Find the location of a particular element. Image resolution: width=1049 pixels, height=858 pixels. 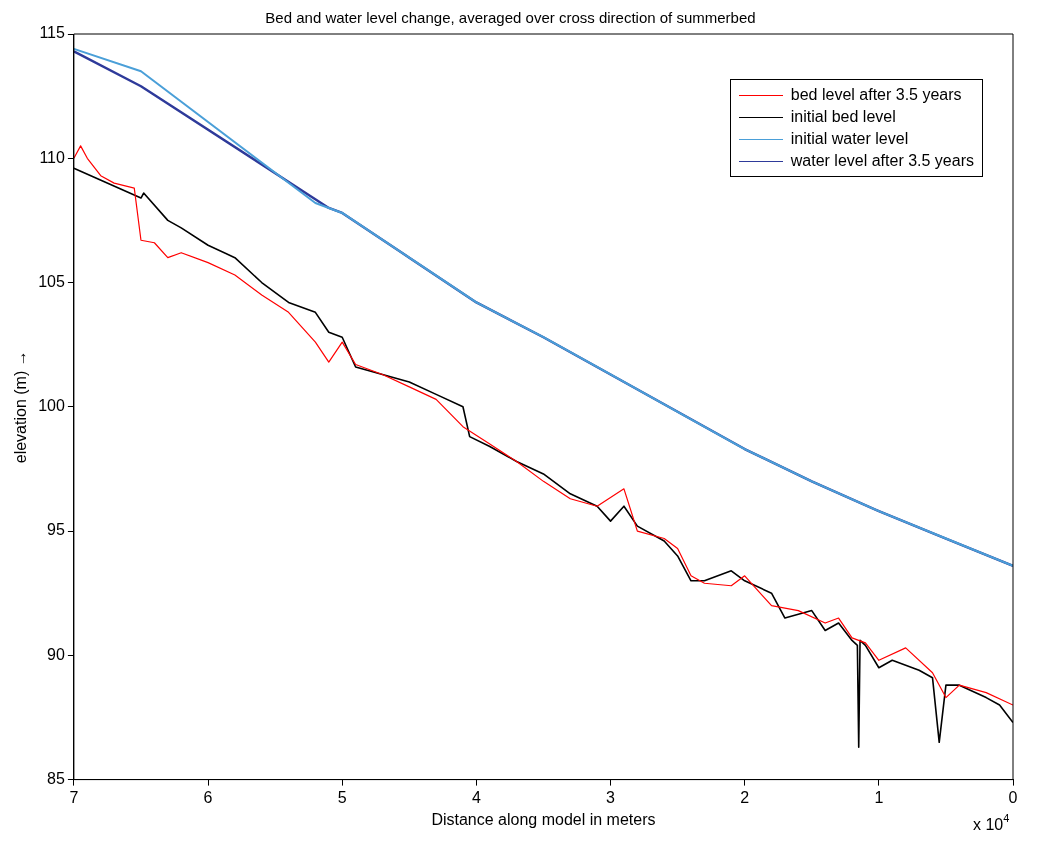

legend-label: water level after 3.5 years is located at coordinates (882, 161).